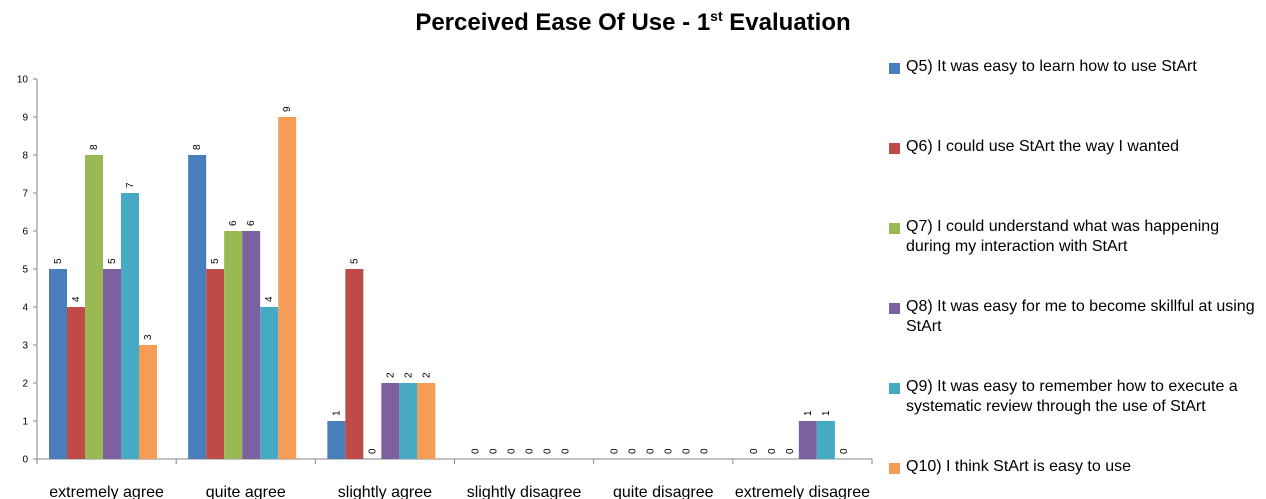 This screenshot has height=499, width=1266. I want to click on x-category-label: extremely disagree, so click(802, 491).